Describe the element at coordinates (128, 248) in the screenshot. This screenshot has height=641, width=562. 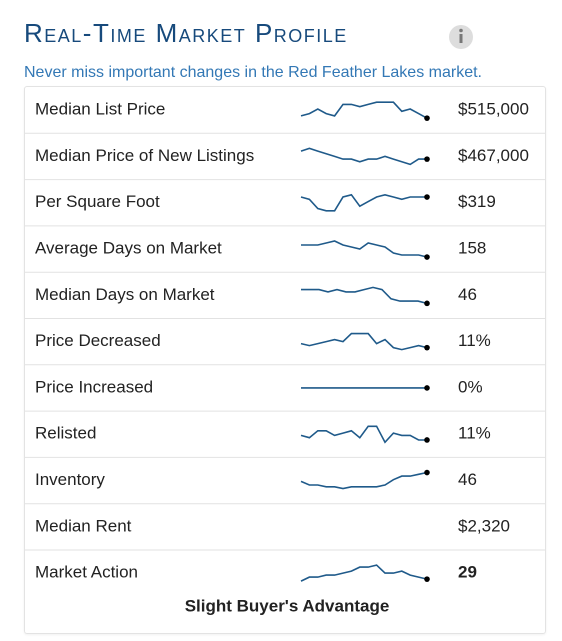
I see `row-label: Average Days on Market` at that location.